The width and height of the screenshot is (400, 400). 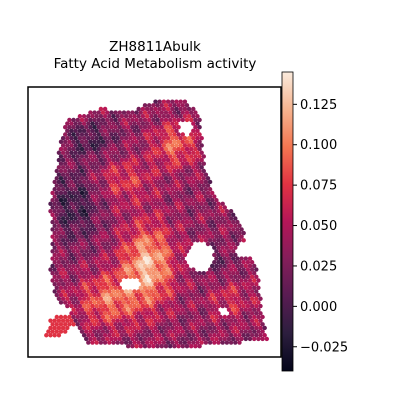 I want to click on chart-title: ZH8811Abulk, so click(x=155, y=47).